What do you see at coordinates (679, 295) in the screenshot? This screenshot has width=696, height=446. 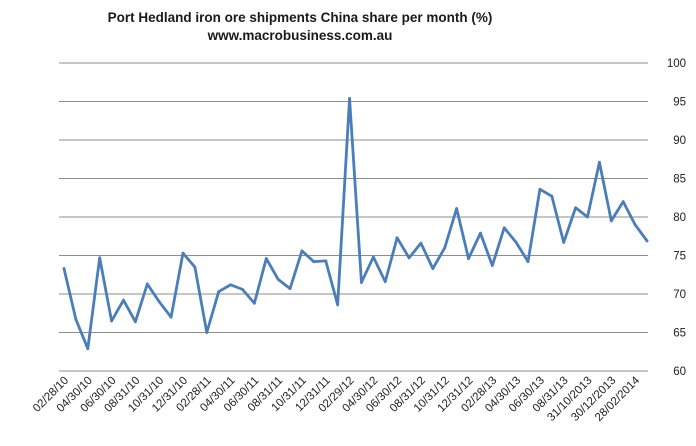 I see `y-tick-label: 70` at bounding box center [679, 295].